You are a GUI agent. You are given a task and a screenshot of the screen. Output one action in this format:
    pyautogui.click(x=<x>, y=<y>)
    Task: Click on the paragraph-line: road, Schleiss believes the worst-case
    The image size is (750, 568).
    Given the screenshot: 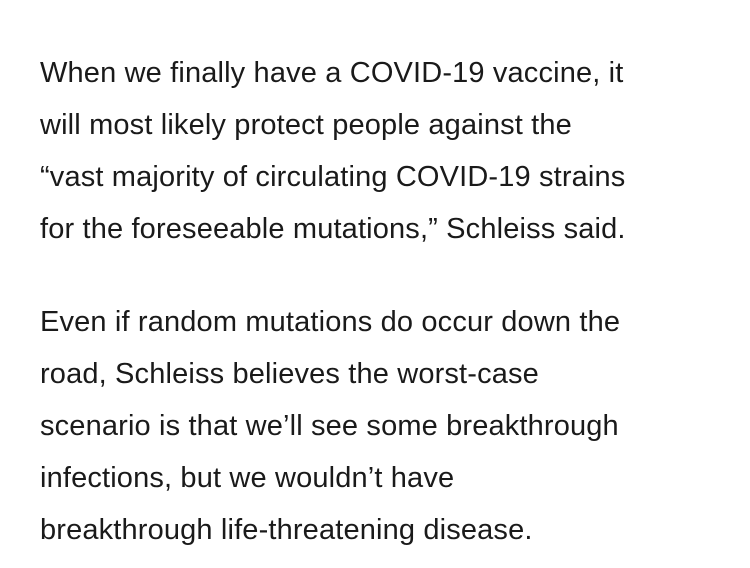 What is the action you would take?
    pyautogui.click(x=289, y=374)
    